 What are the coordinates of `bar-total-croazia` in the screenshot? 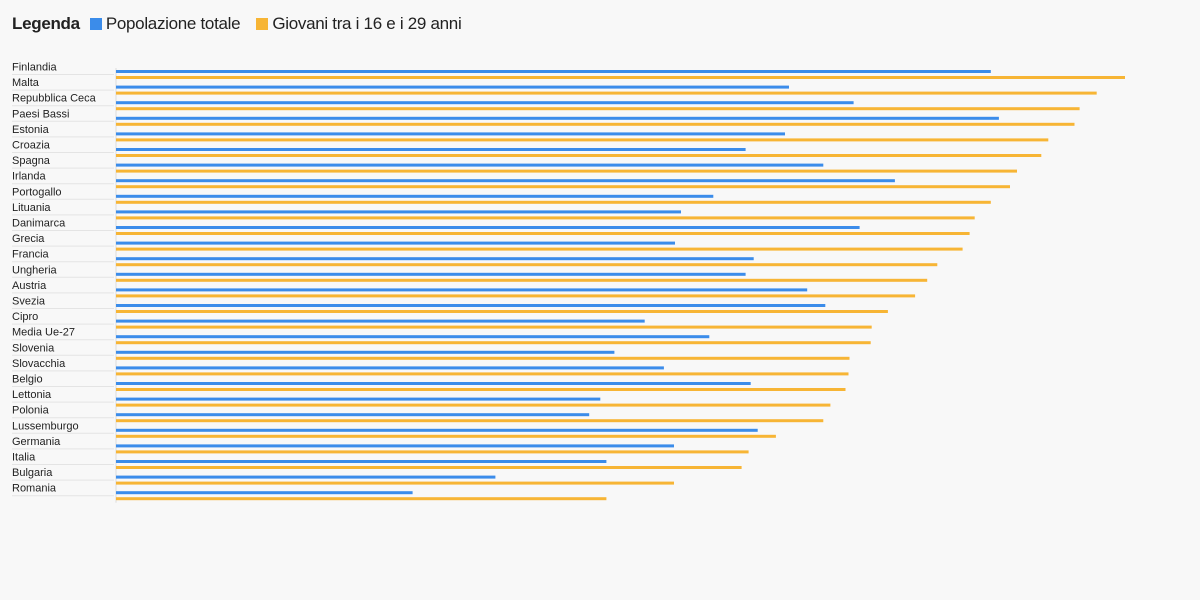 It's located at (431, 149).